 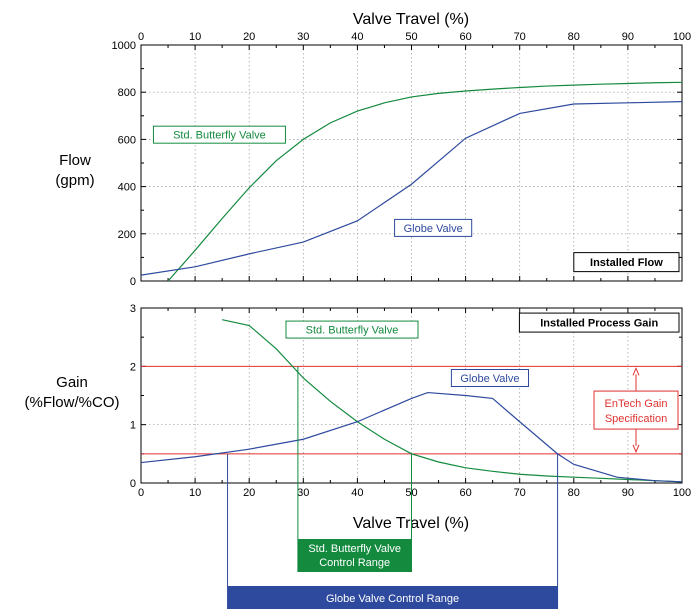 I want to click on butterfly-gain-callout-box, so click(x=352, y=329).